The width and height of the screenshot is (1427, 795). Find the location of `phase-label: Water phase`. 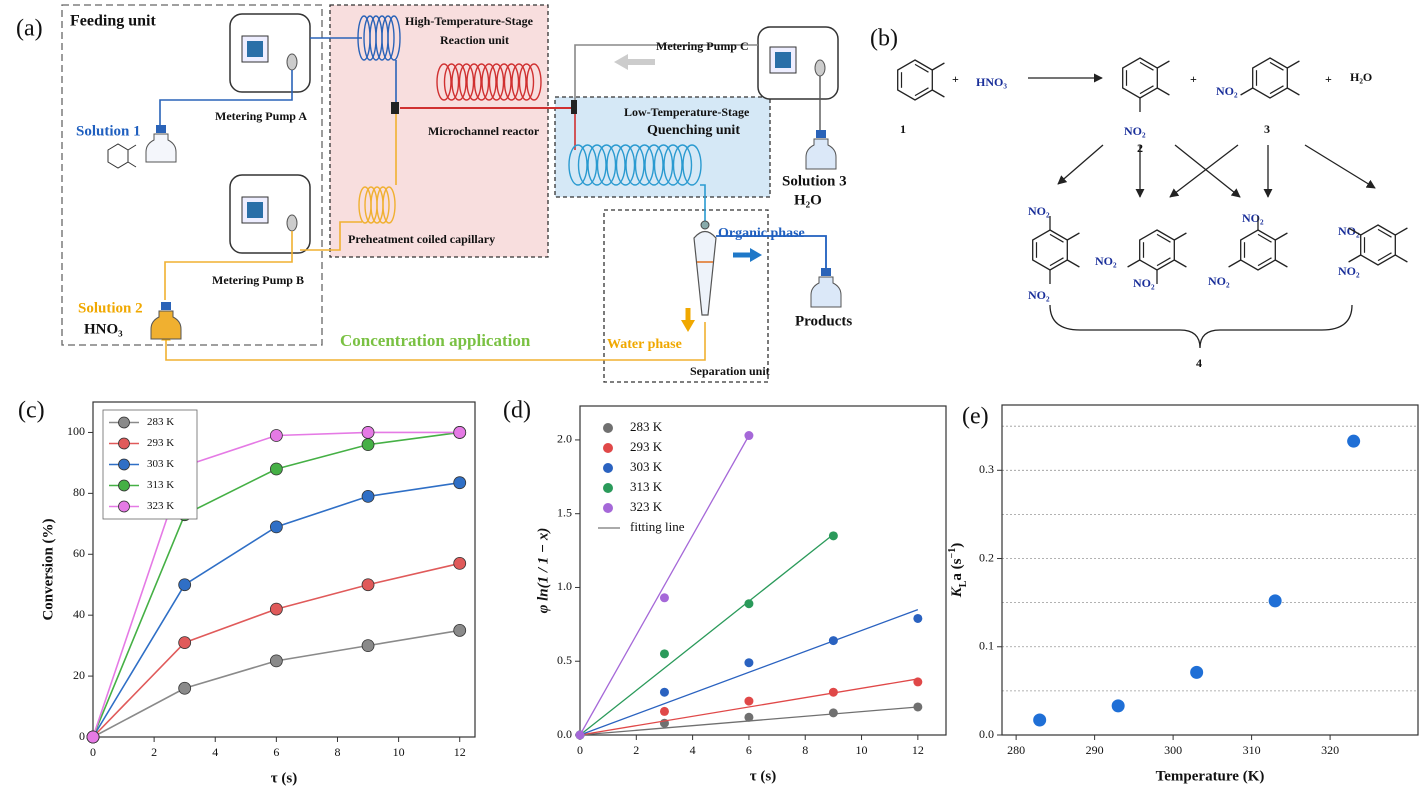

phase-label: Water phase is located at coordinates (644, 344).